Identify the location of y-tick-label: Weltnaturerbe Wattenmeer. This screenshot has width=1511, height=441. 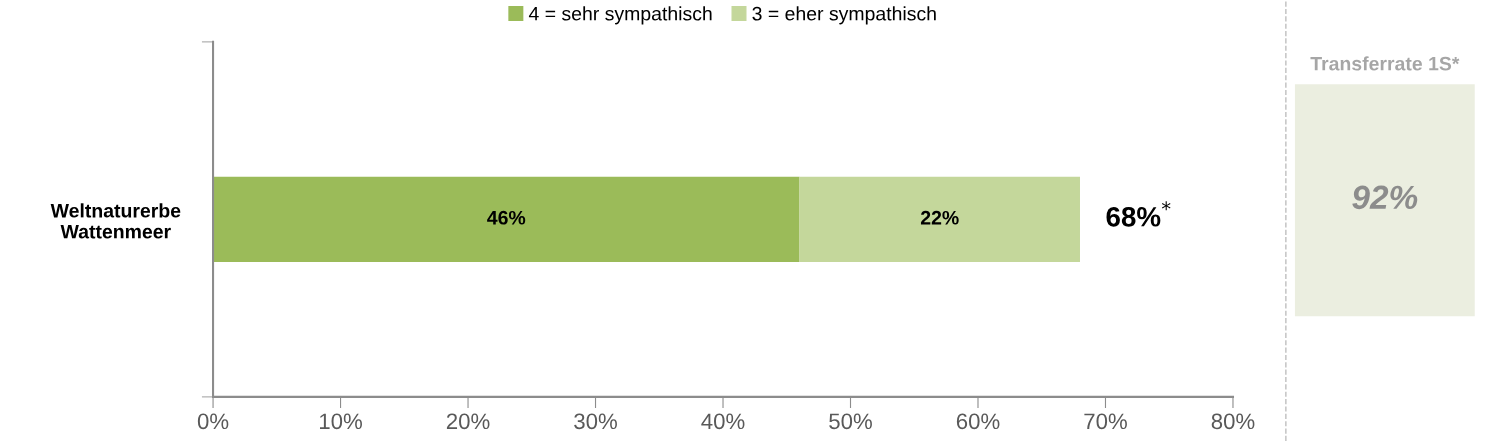
(115, 221).